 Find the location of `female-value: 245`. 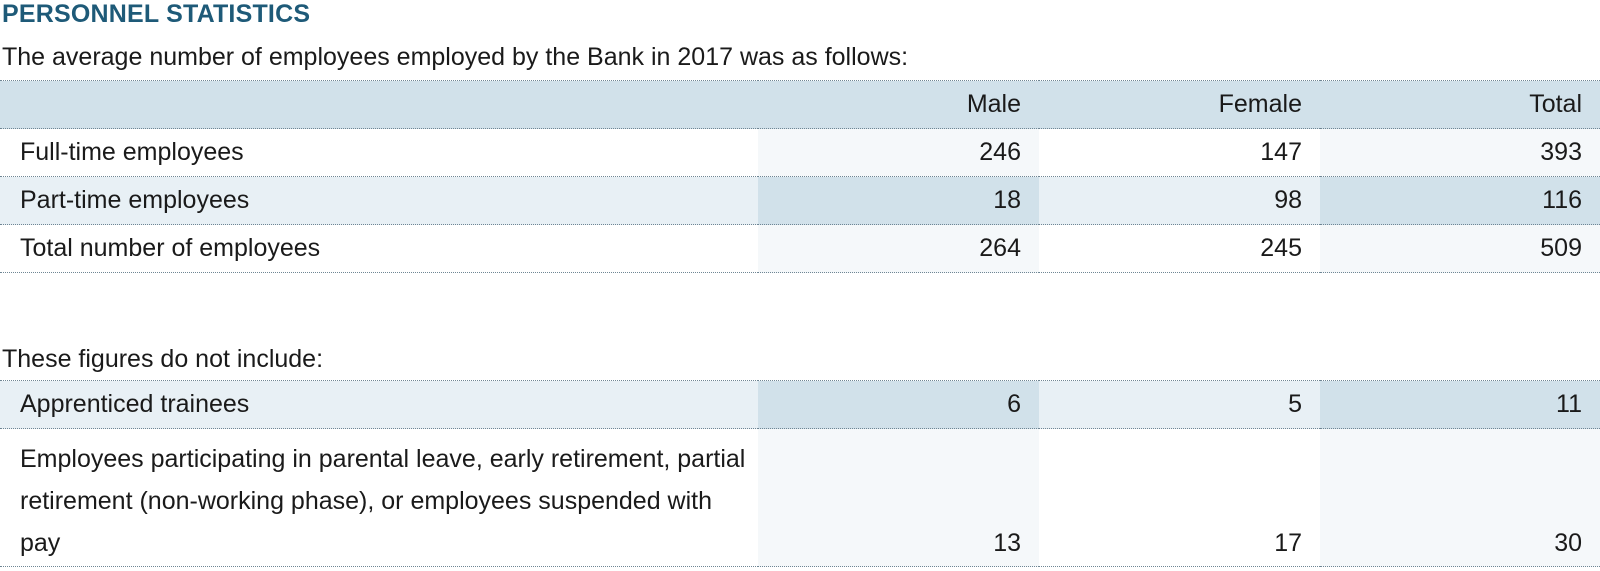

female-value: 245 is located at coordinates (1179, 248).